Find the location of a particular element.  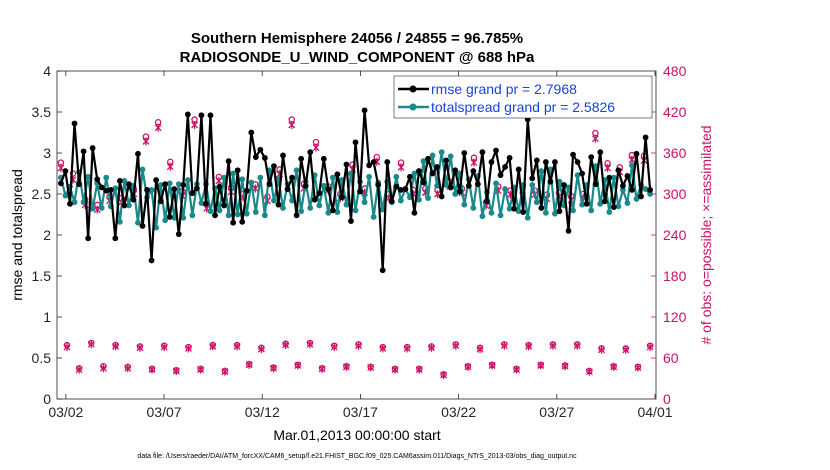

y-right-tick-label: 60 is located at coordinates (671, 358).